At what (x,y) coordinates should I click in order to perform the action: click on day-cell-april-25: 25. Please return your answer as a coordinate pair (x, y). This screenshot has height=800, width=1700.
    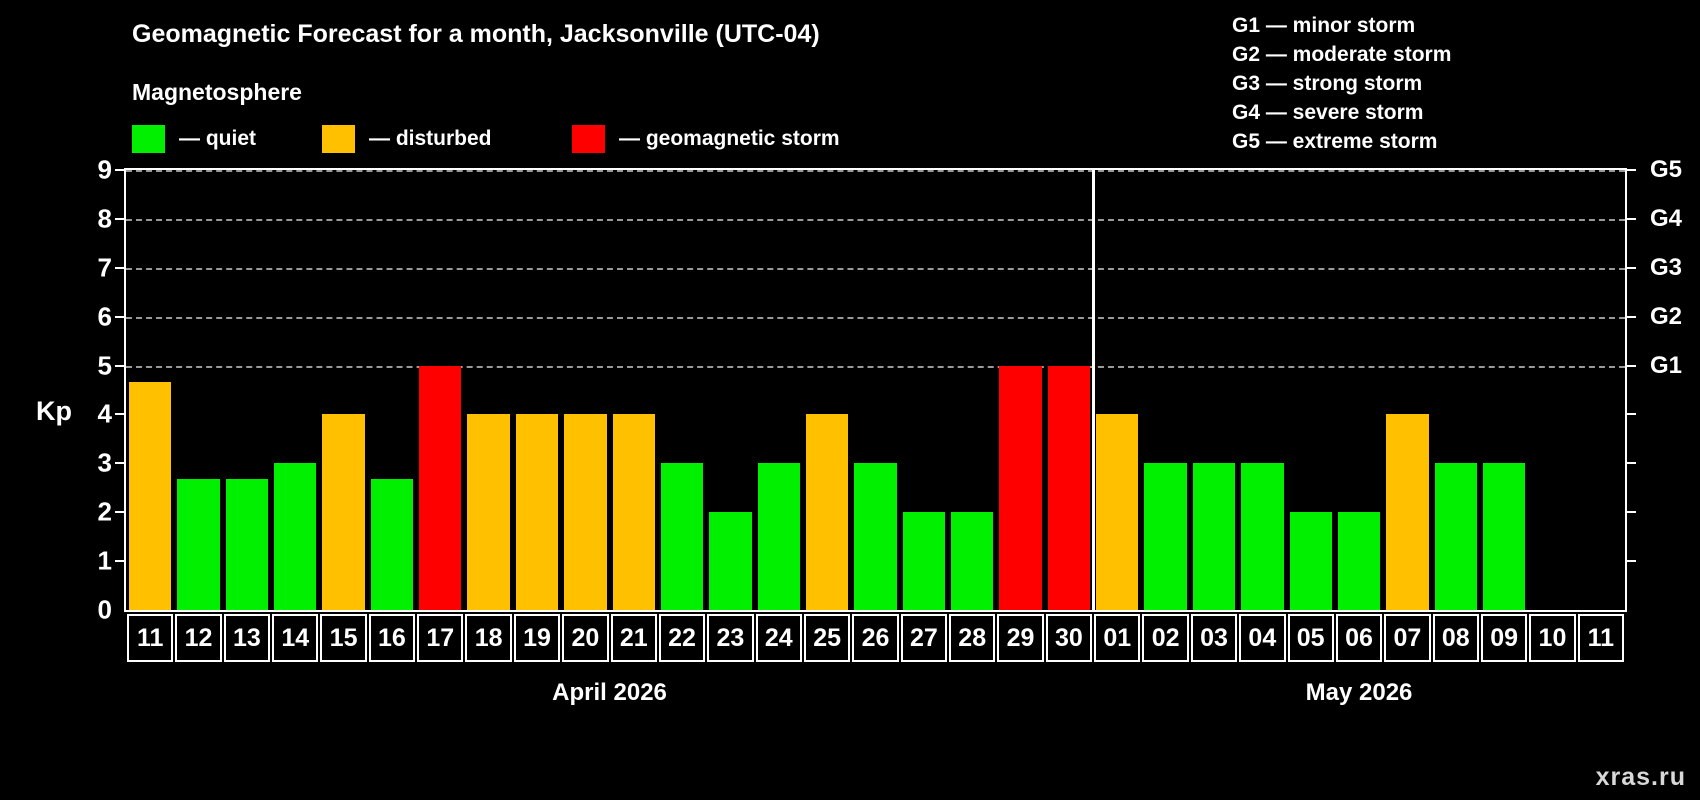
    Looking at the image, I should click on (827, 638).